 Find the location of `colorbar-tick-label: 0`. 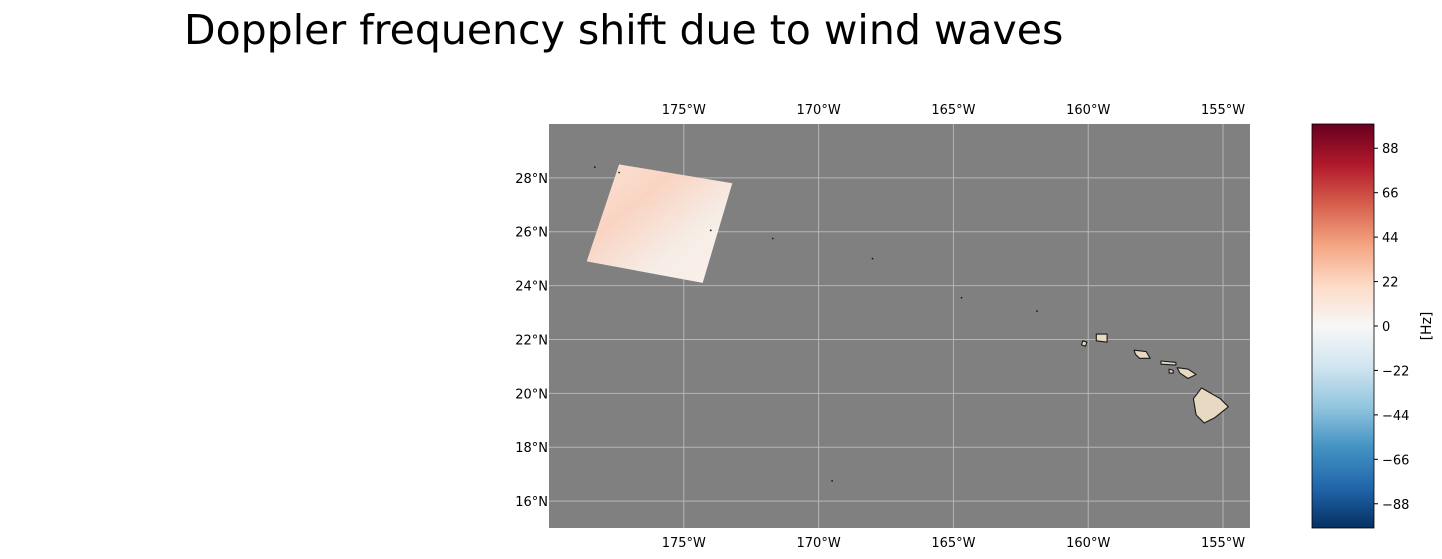

colorbar-tick-label: 0 is located at coordinates (1386, 327).